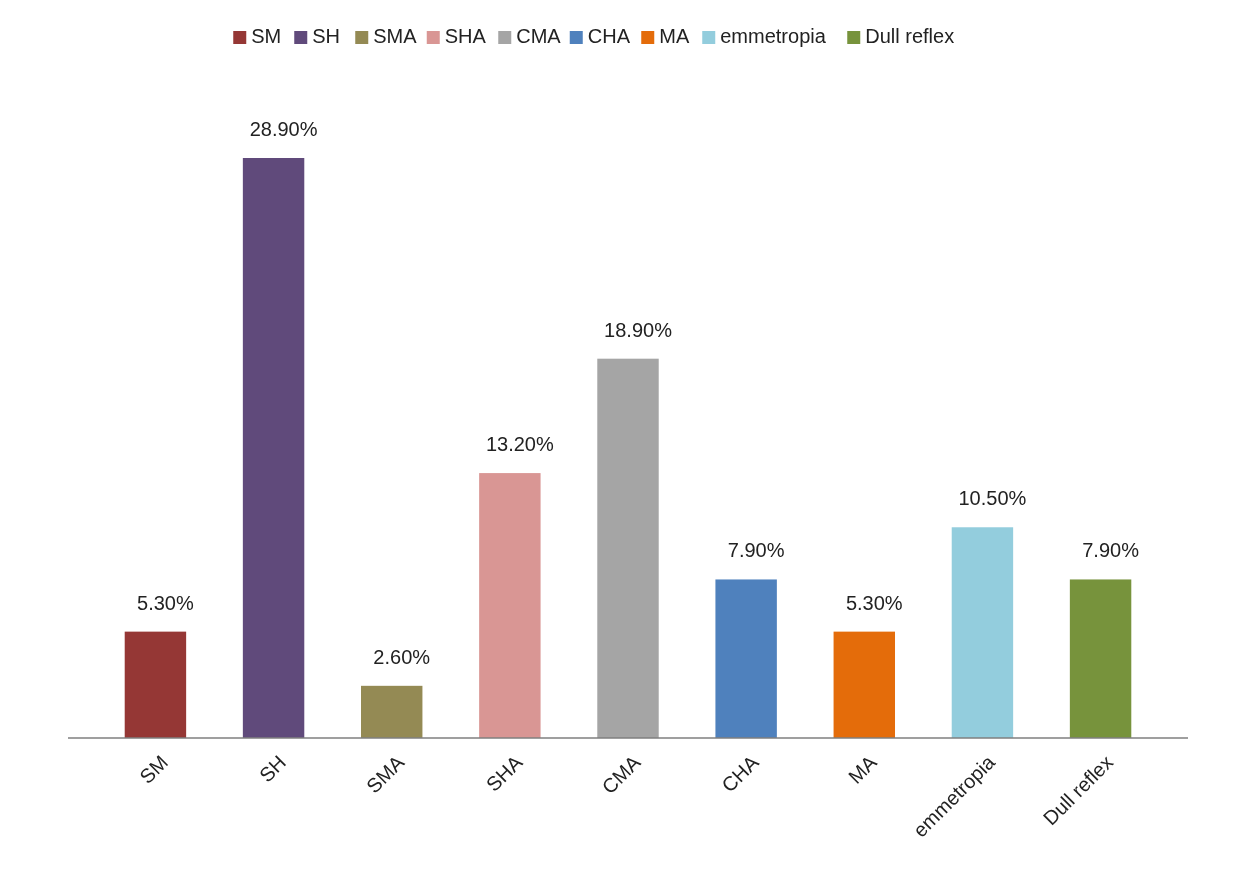 This screenshot has height=888, width=1236. What do you see at coordinates (539, 36) in the screenshot?
I see `legend-label: CMA` at bounding box center [539, 36].